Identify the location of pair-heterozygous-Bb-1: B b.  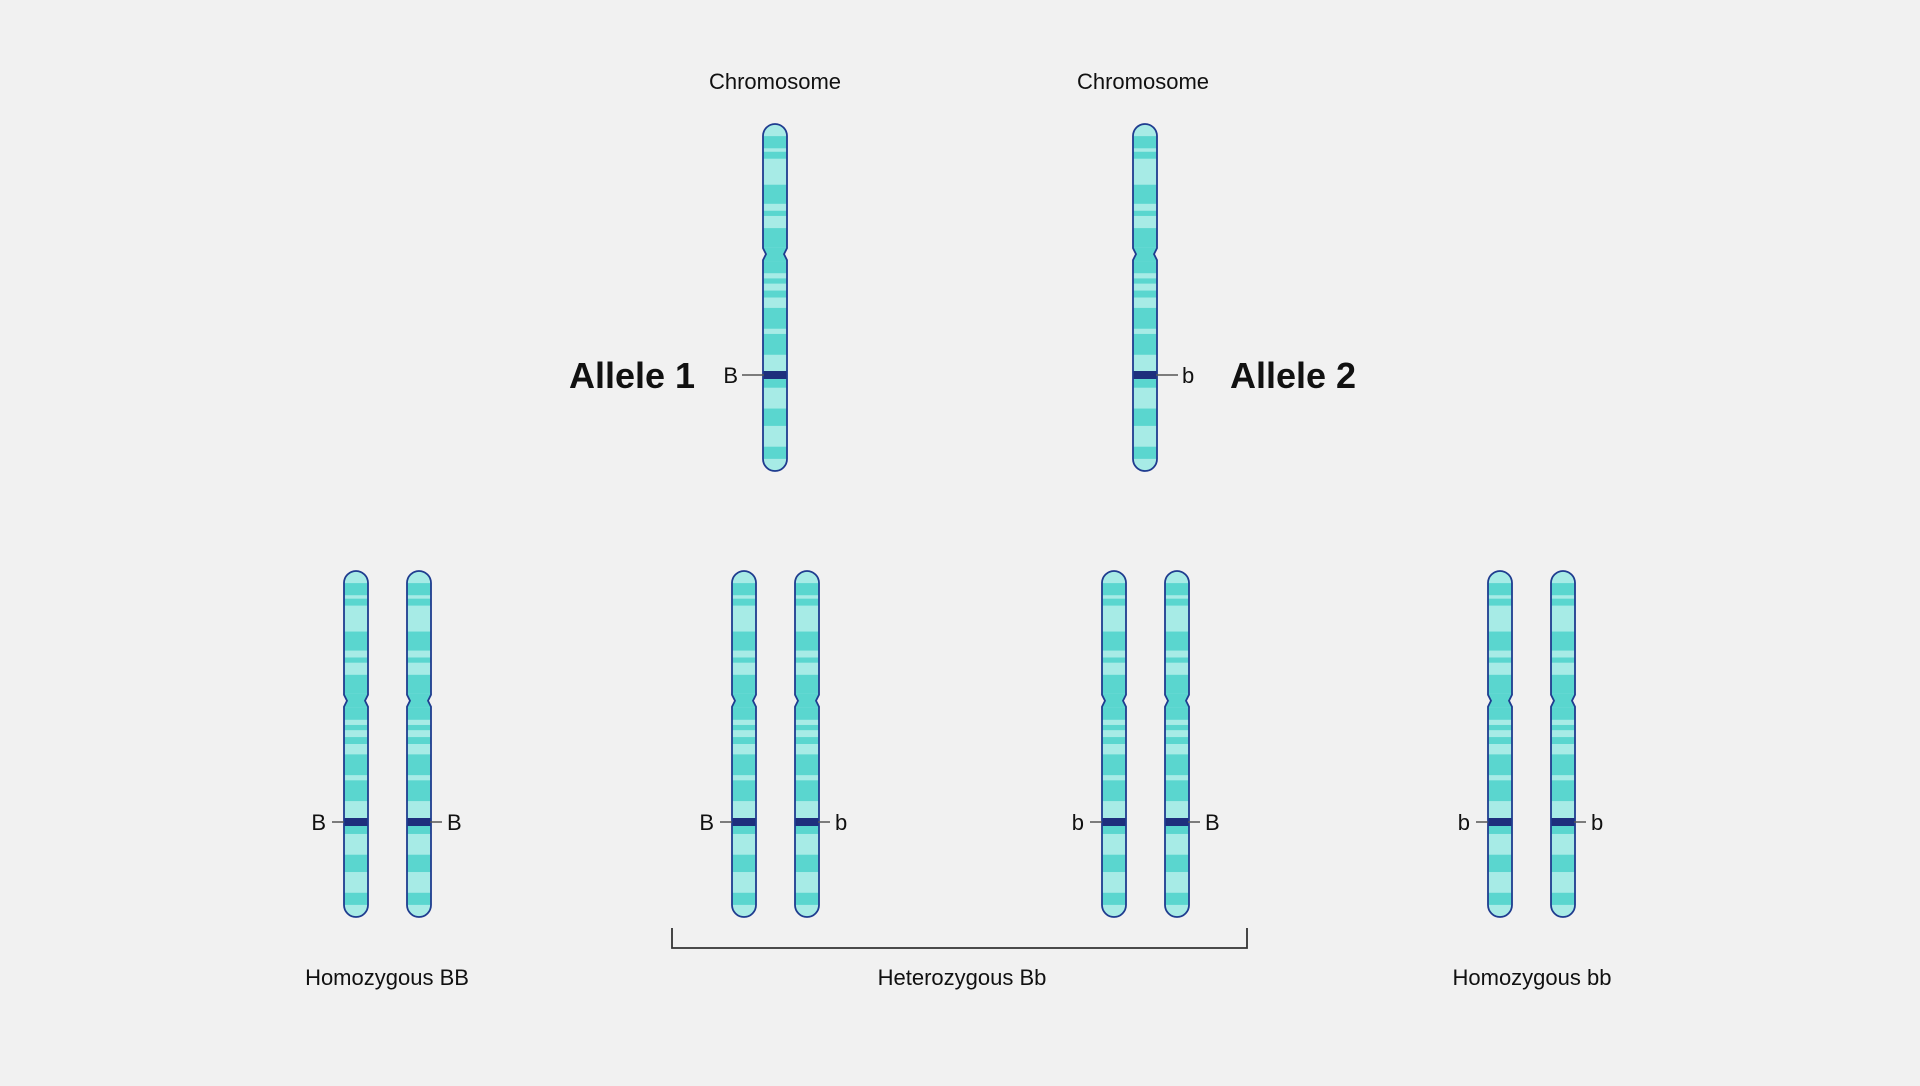
(773, 744).